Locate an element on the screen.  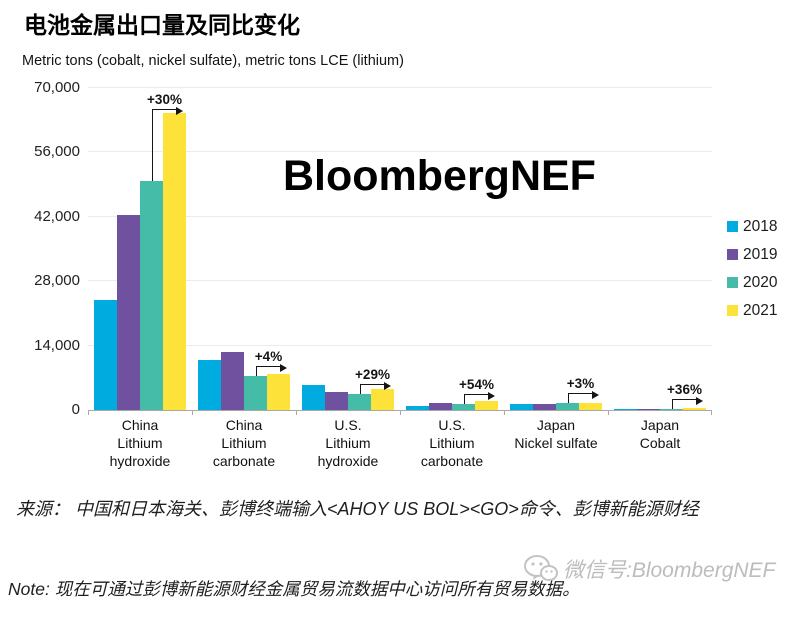
bar-2021-group3 is located at coordinates (382, 399).